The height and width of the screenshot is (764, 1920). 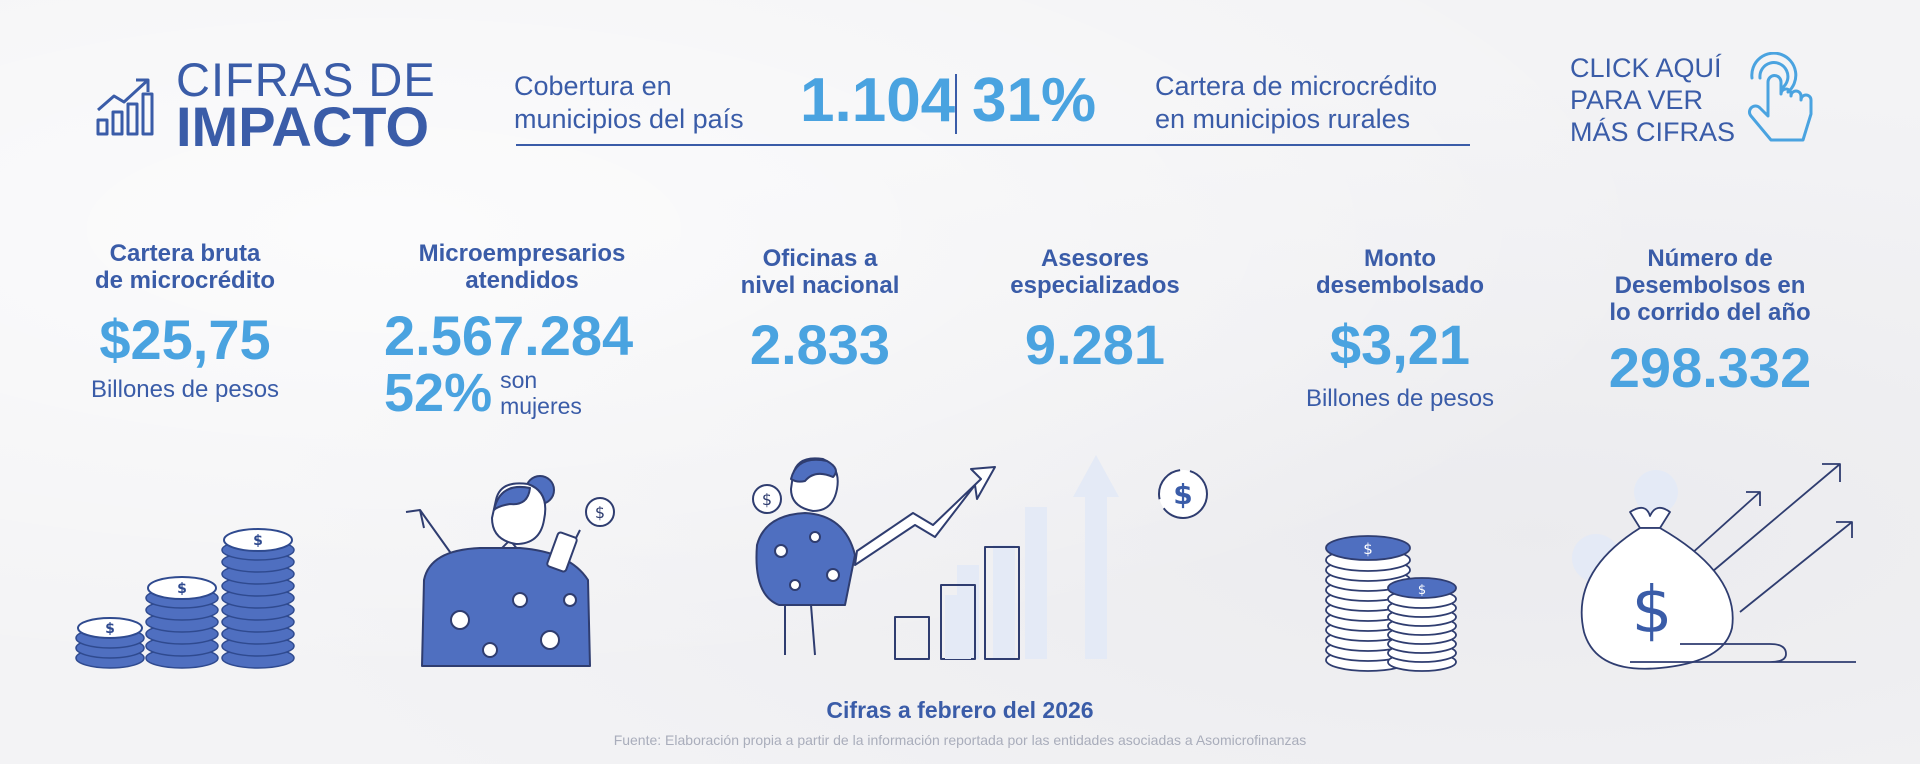 What do you see at coordinates (509, 335) in the screenshot?
I see `stat-value-microempresarios: 2.567.284` at bounding box center [509, 335].